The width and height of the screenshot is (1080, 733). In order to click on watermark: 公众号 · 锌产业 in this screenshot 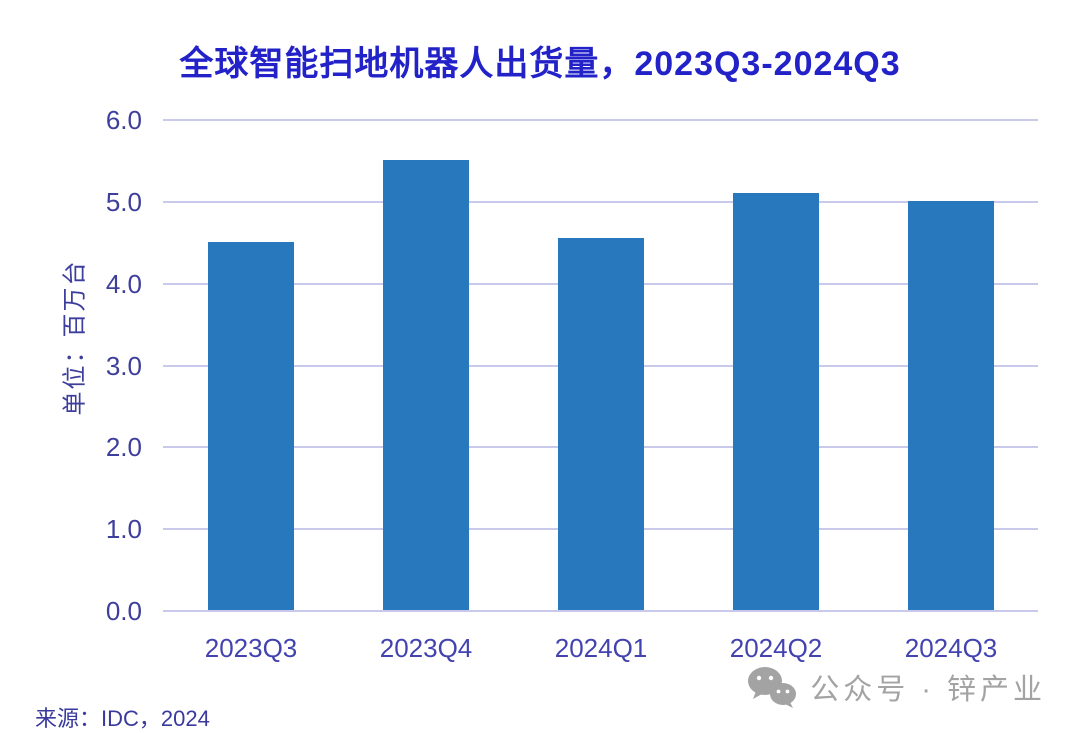, I will do `click(896, 687)`.